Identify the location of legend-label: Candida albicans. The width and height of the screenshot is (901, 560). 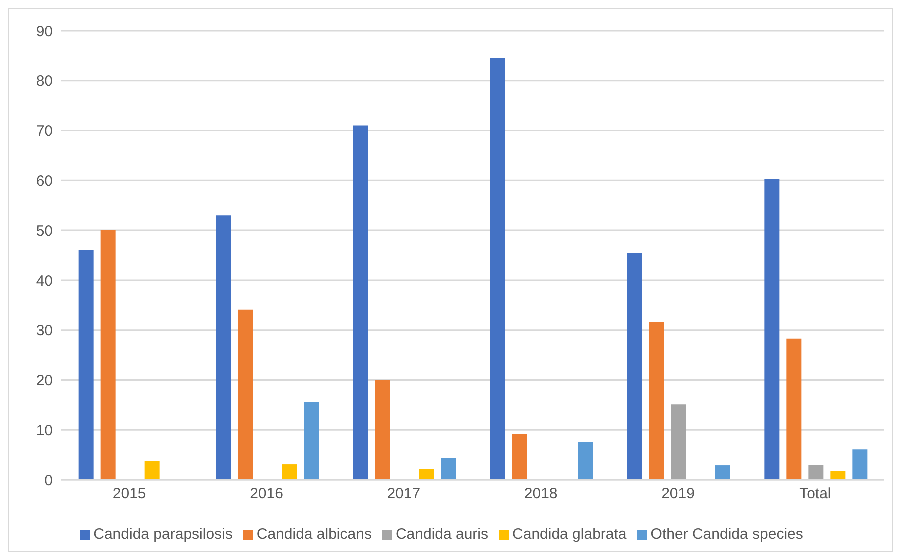
(314, 534).